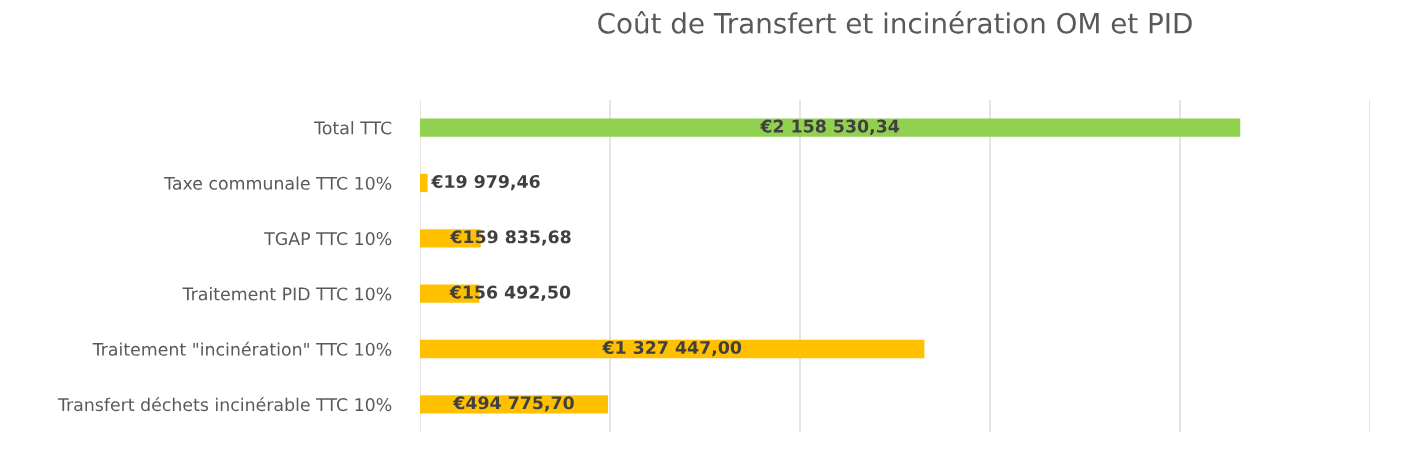 This screenshot has height=454, width=1406. What do you see at coordinates (353, 128) in the screenshot?
I see `y-tick-label: Total TTC` at bounding box center [353, 128].